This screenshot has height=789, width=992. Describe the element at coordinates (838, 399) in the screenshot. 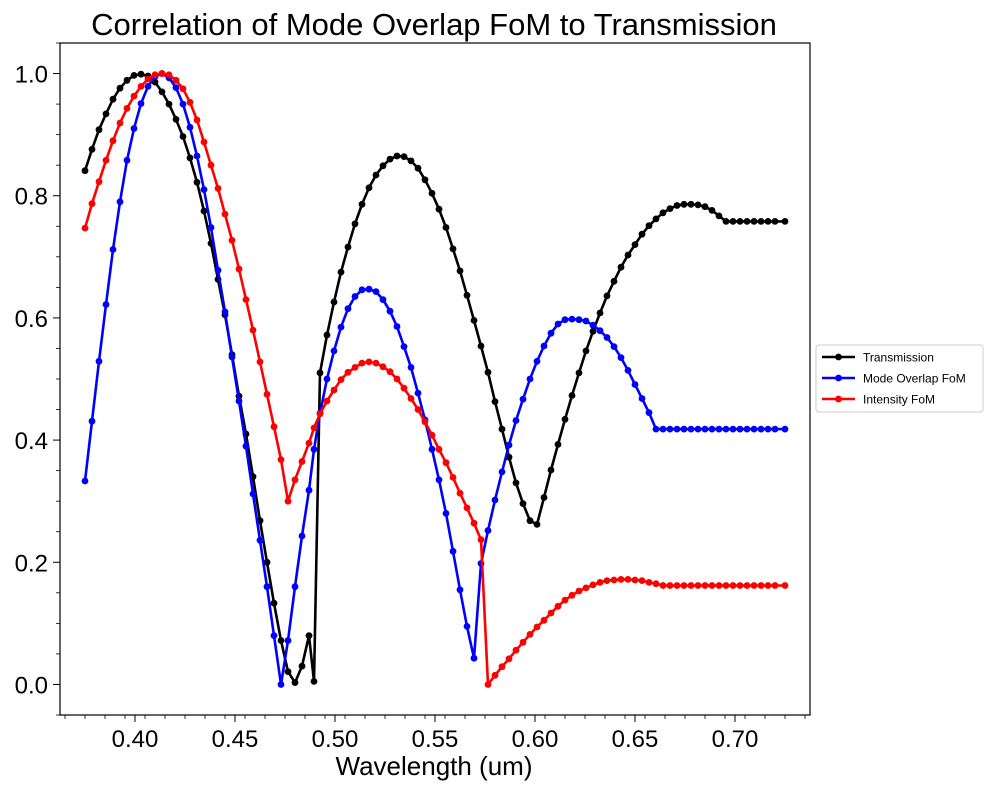

I see `legend-marker` at that location.